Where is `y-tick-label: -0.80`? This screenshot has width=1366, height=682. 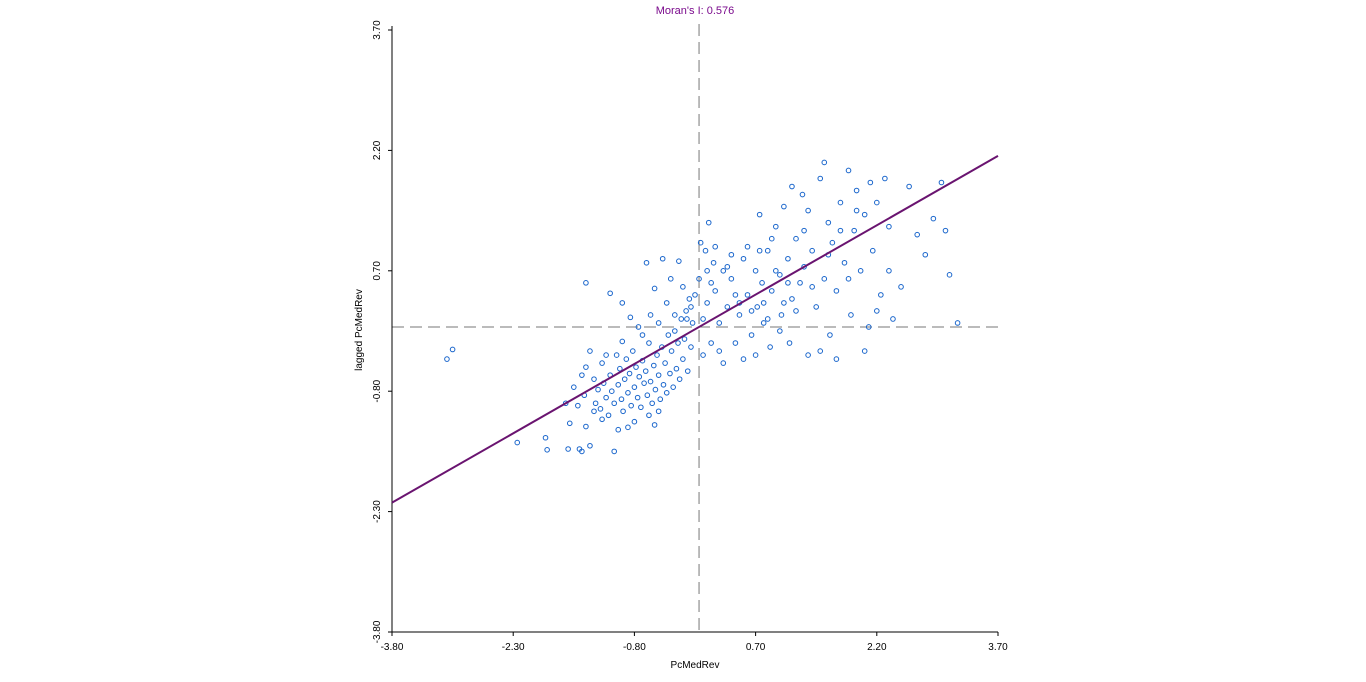 y-tick-label: -0.80 is located at coordinates (377, 390).